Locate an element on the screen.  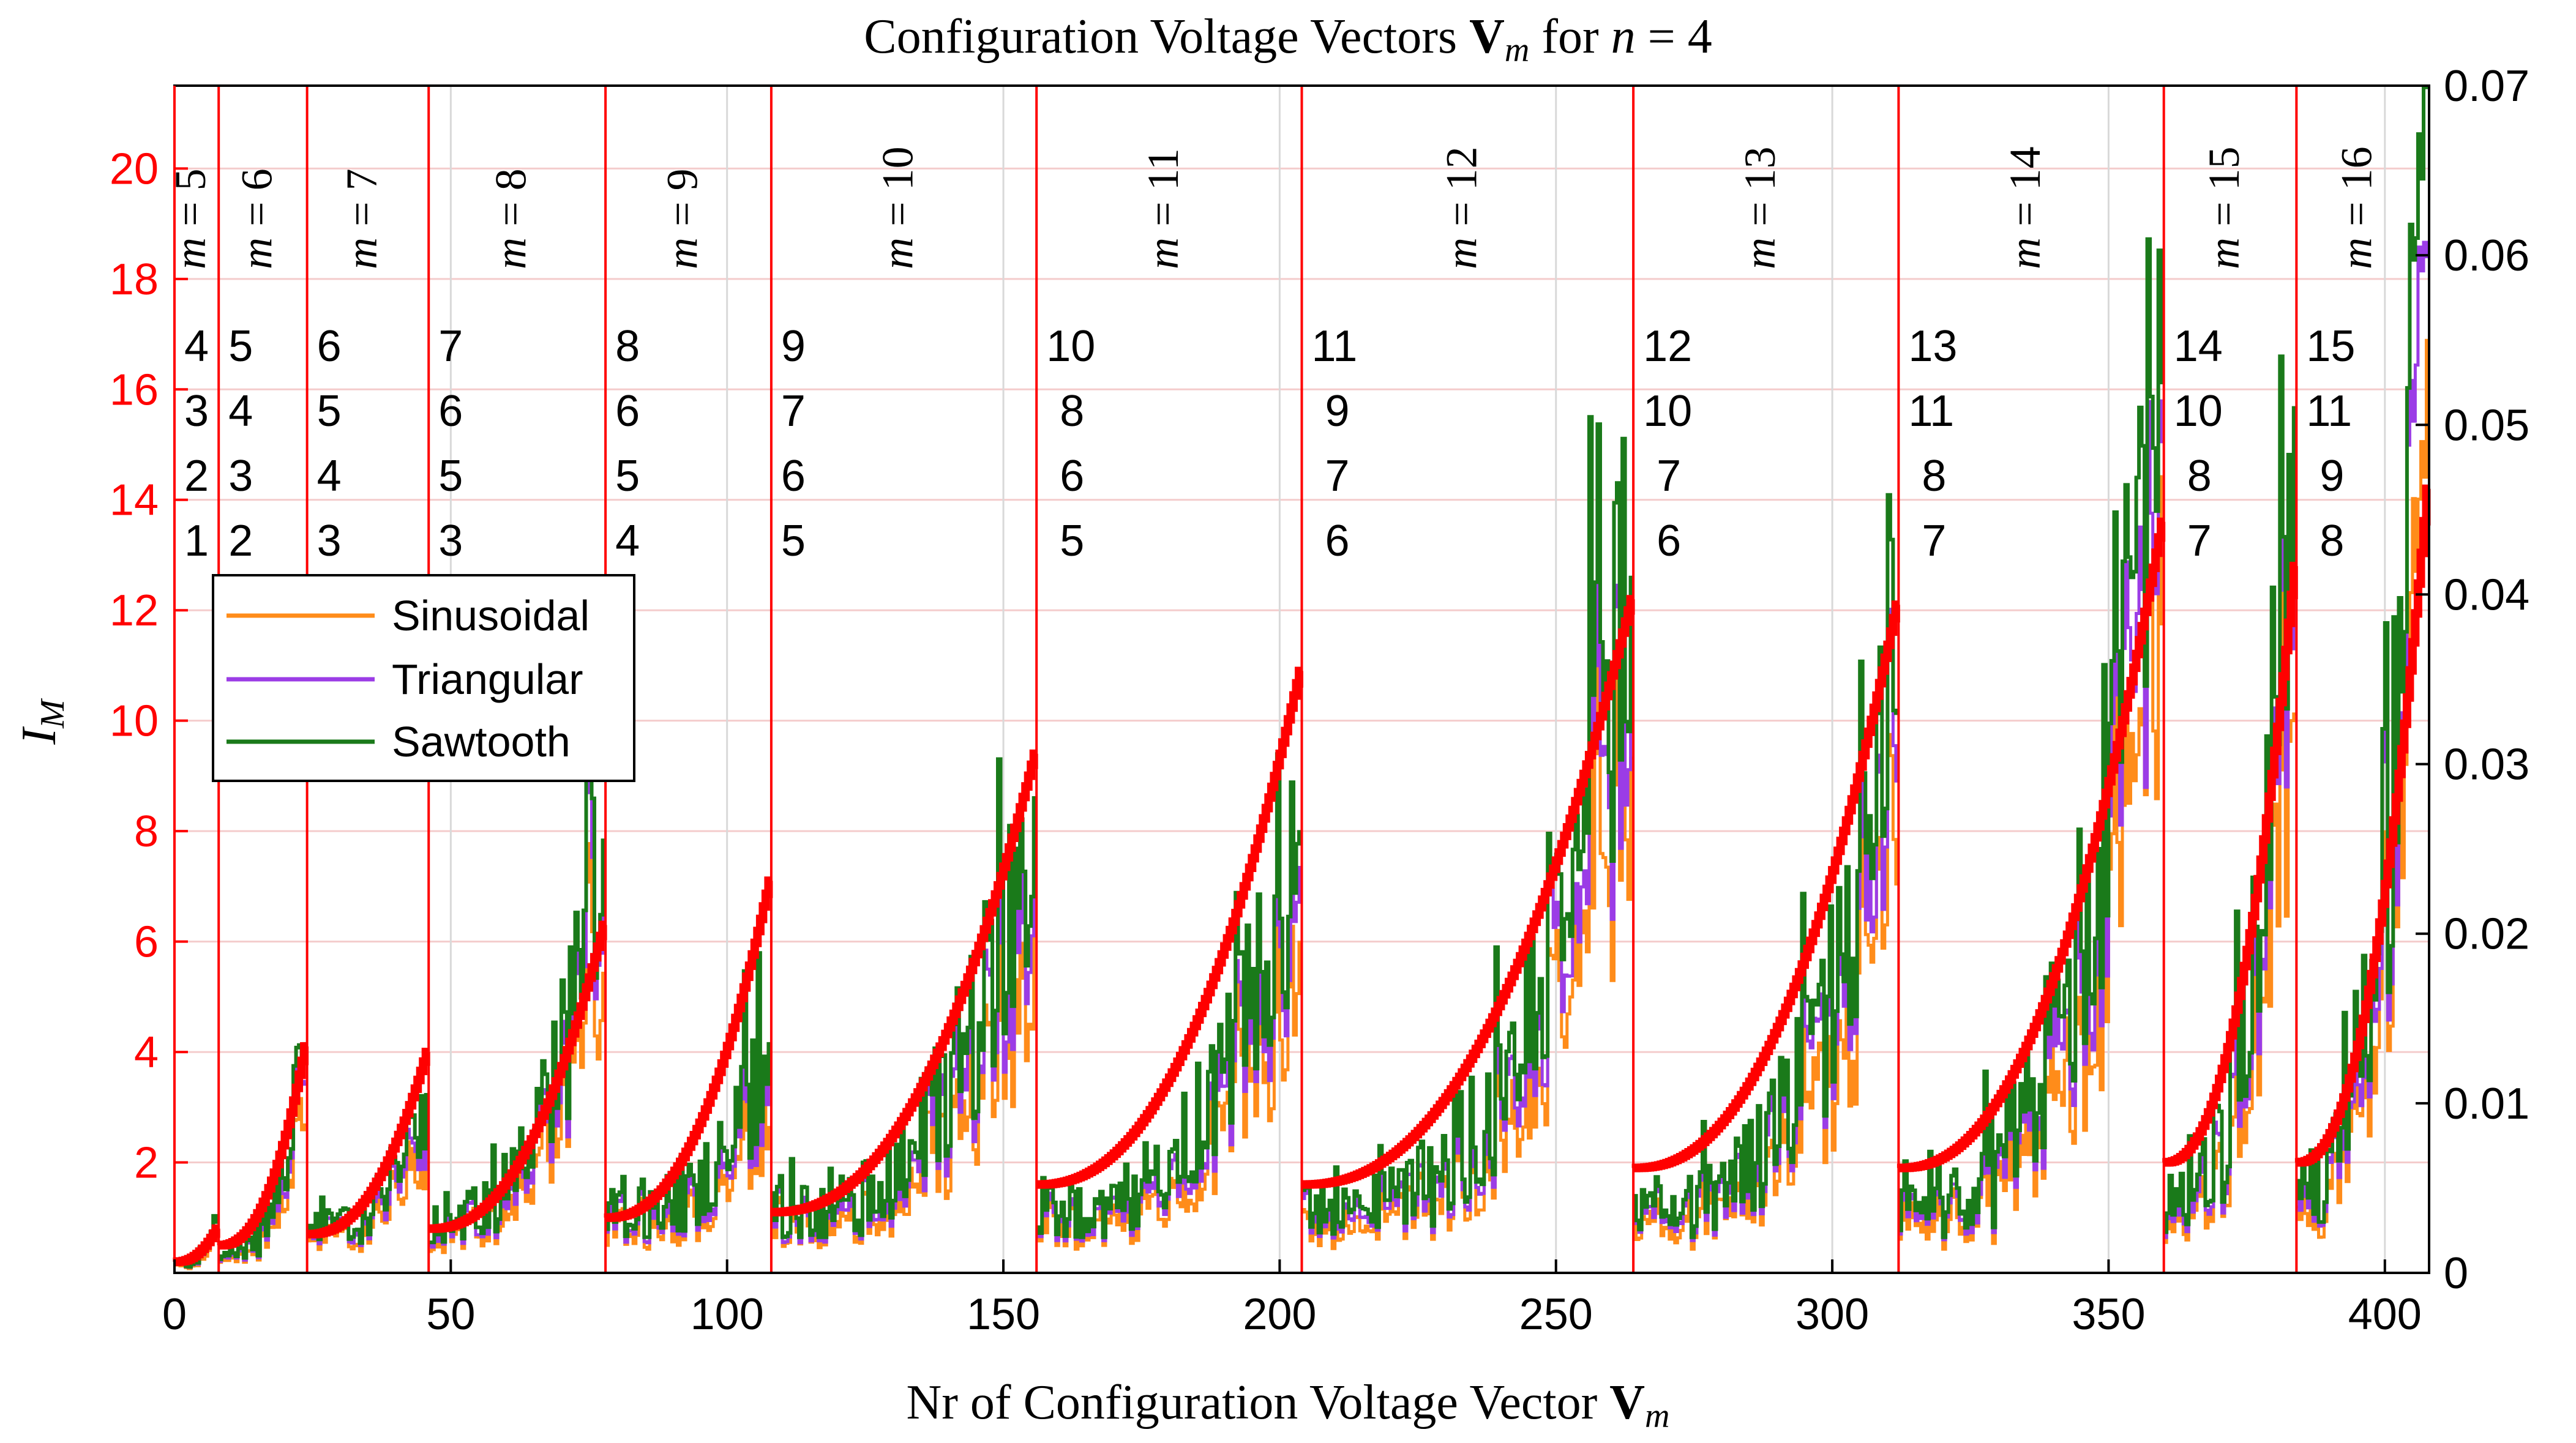
series-triangular-m9 is located at coordinates (688, 1119).